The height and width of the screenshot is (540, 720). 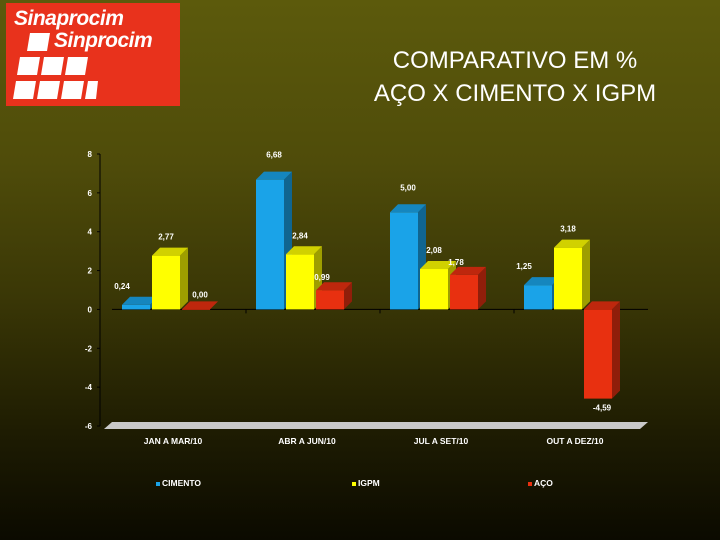 What do you see at coordinates (173, 441) in the screenshot?
I see `category-label: JAN A MAR/10` at bounding box center [173, 441].